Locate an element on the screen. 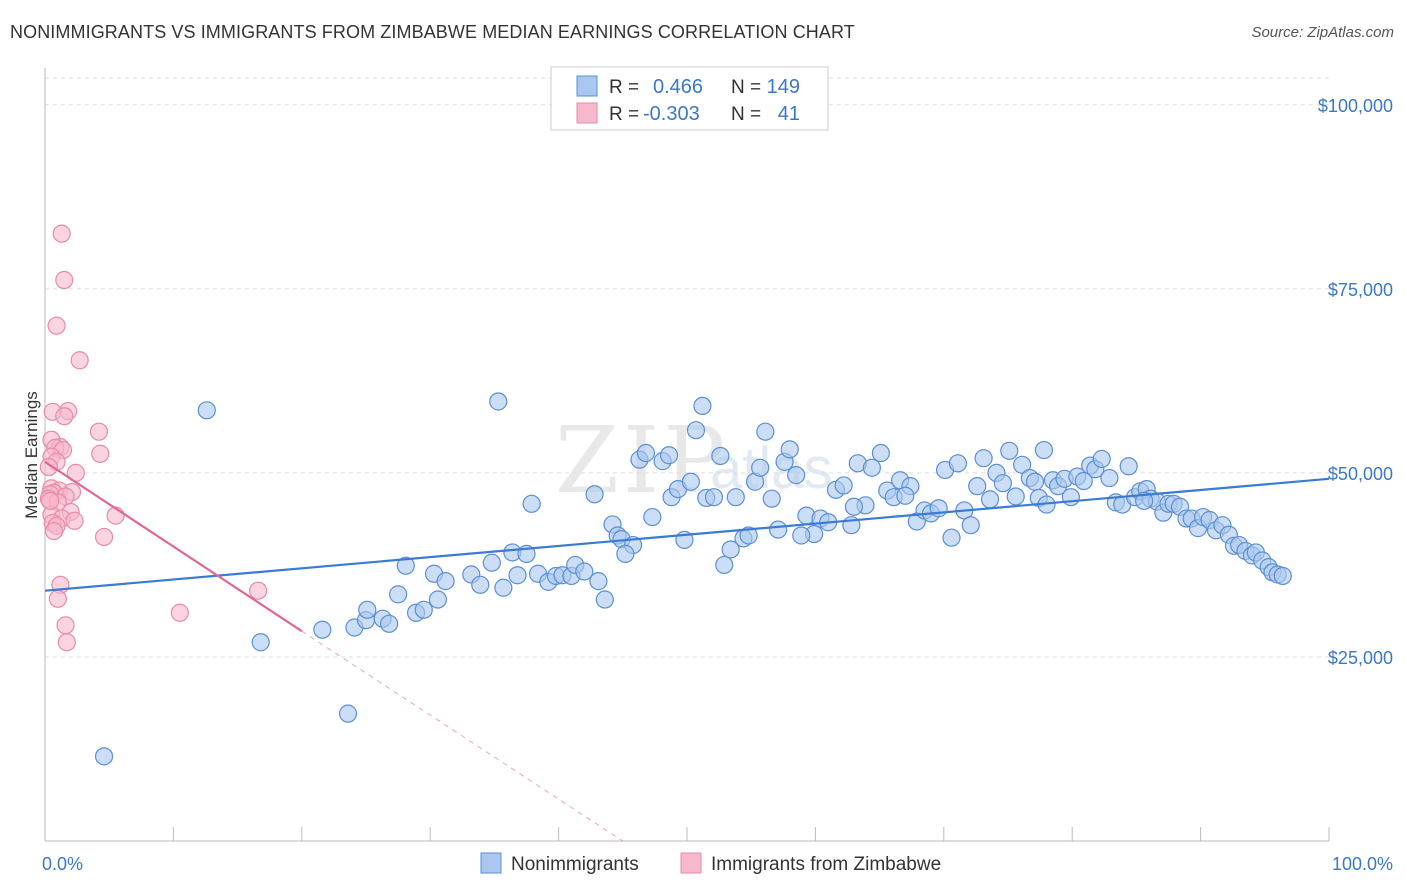 The image size is (1406, 892). source-credit: Source: ZipAtlas.com is located at coordinates (1322, 32).